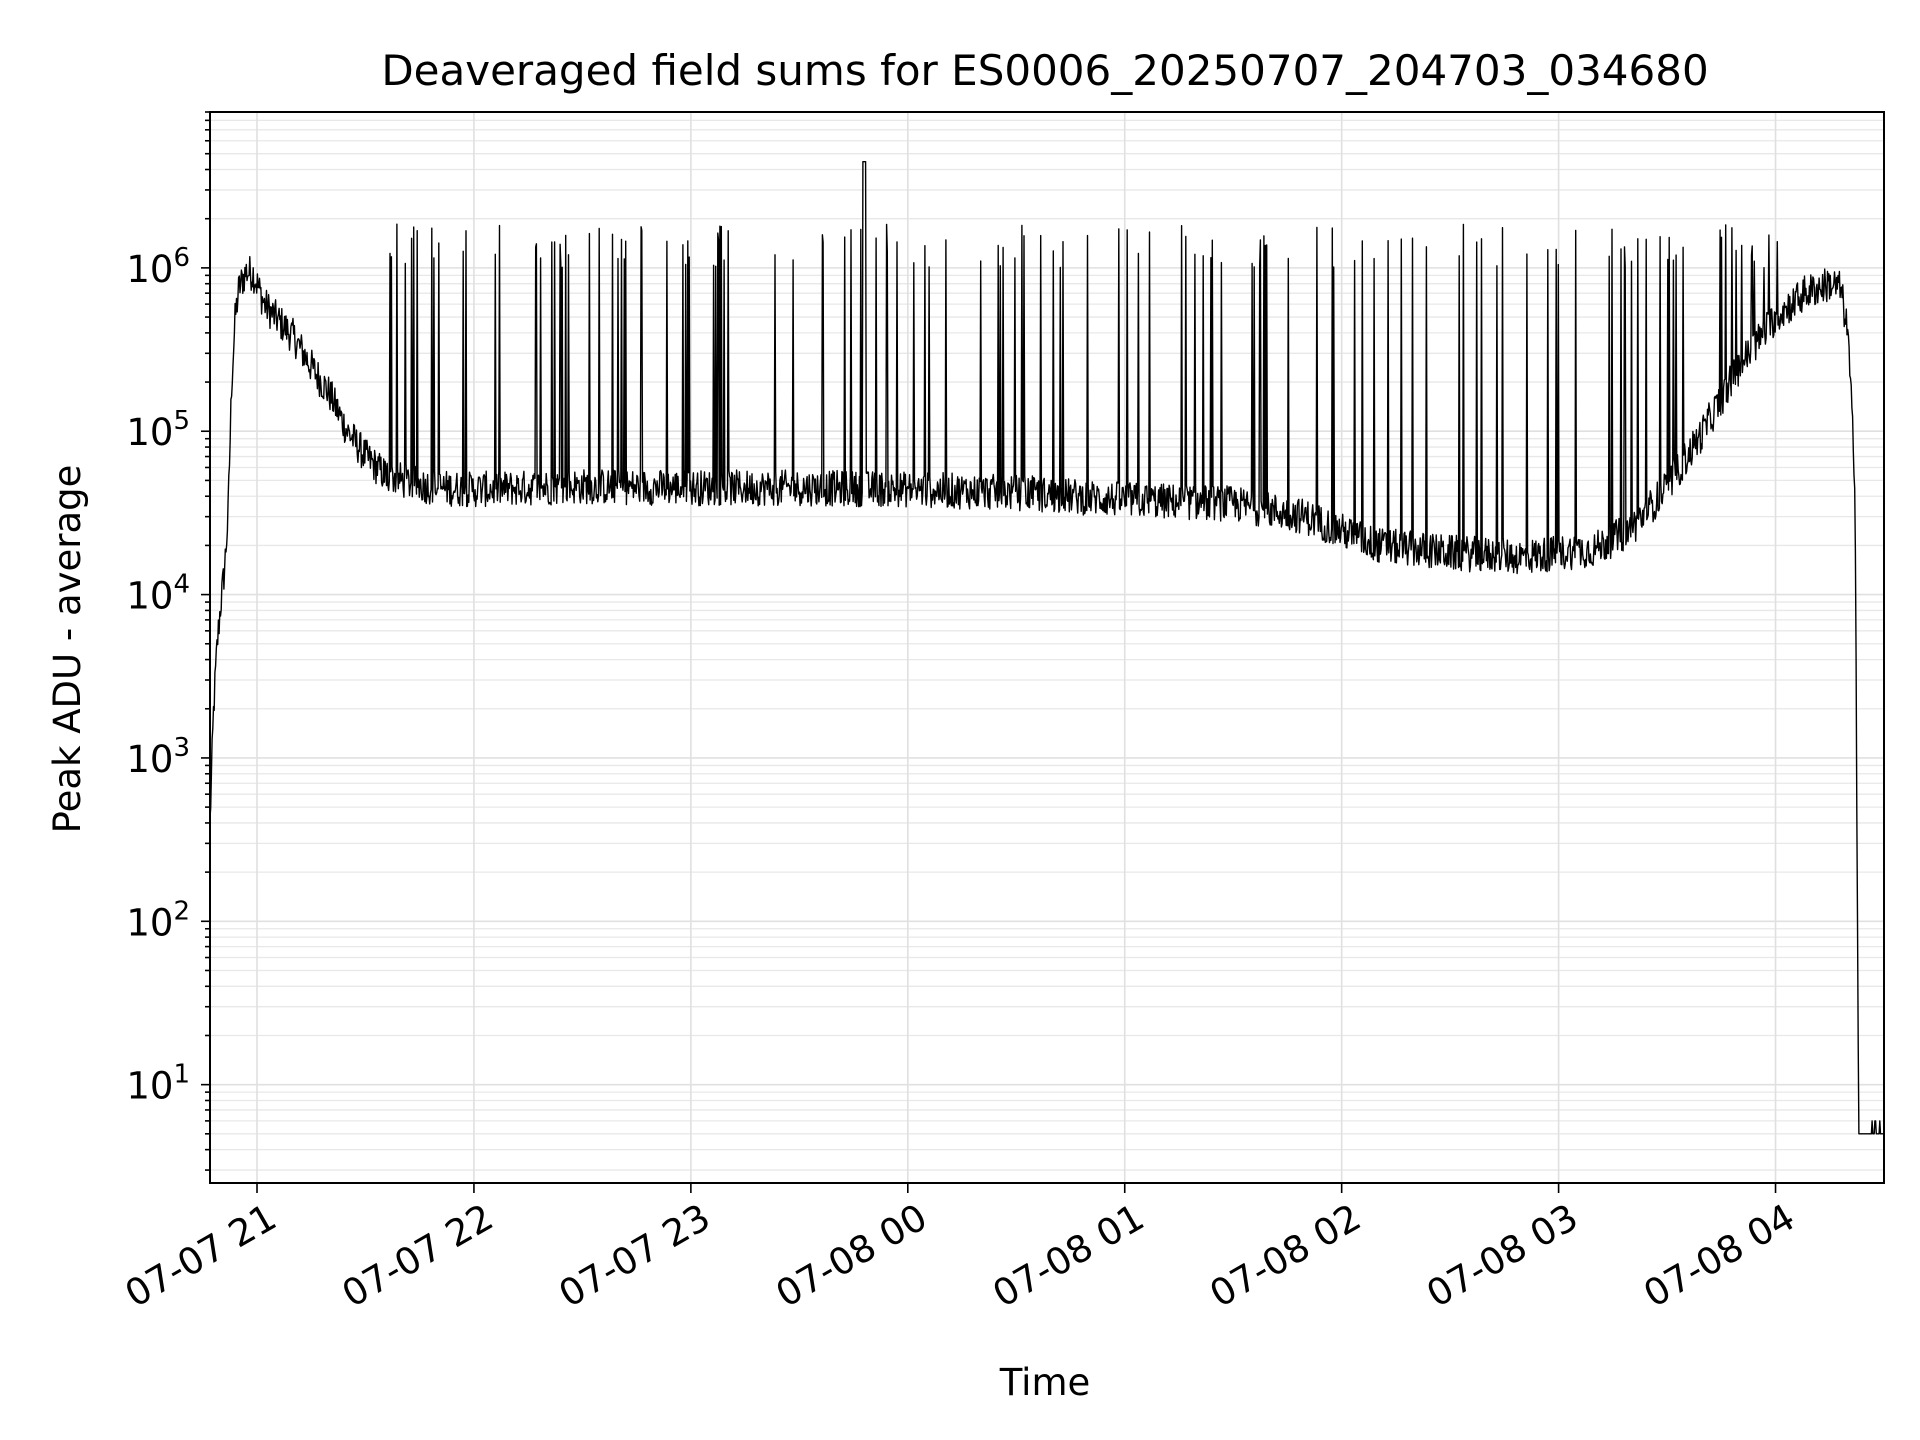  Describe the element at coordinates (158, 267) in the screenshot. I see `y-tick-label: 106` at that location.